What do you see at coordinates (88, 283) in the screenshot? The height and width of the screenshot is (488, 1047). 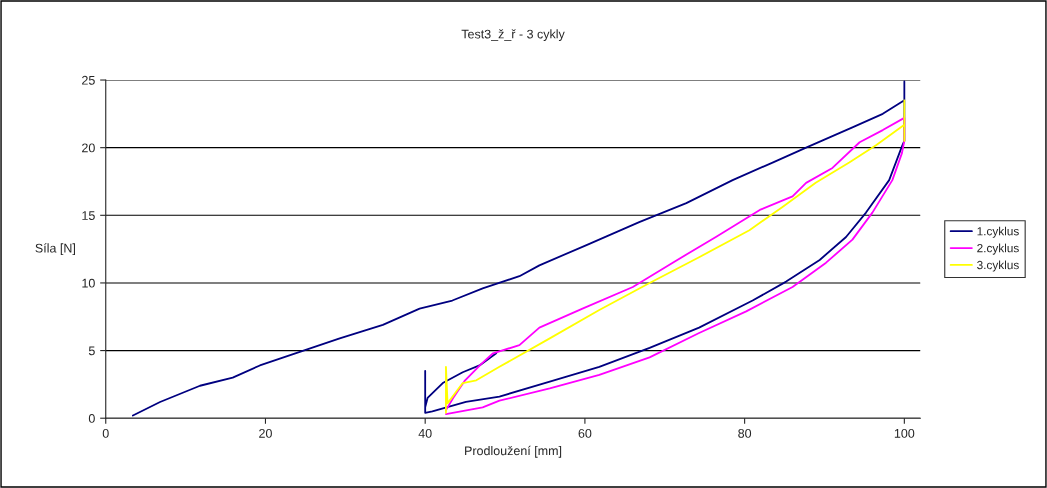 I see `y-tick-label: 10` at bounding box center [88, 283].